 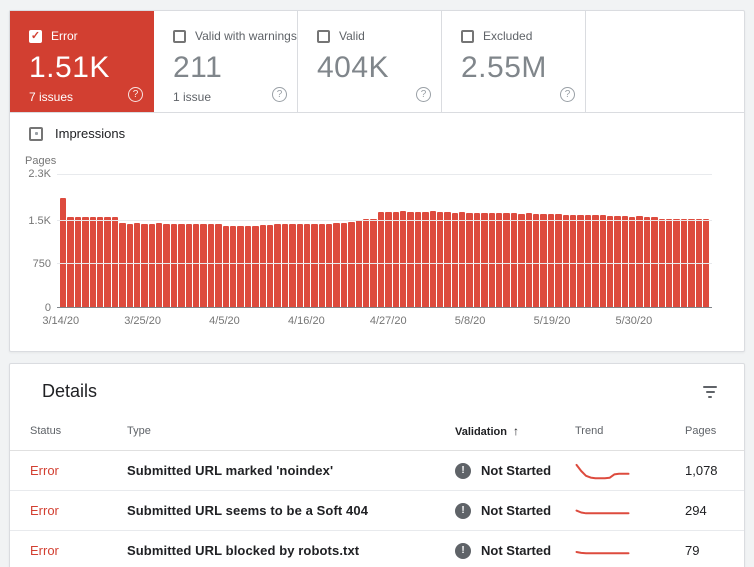 What do you see at coordinates (710, 392) in the screenshot?
I see `filter-icon` at bounding box center [710, 392].